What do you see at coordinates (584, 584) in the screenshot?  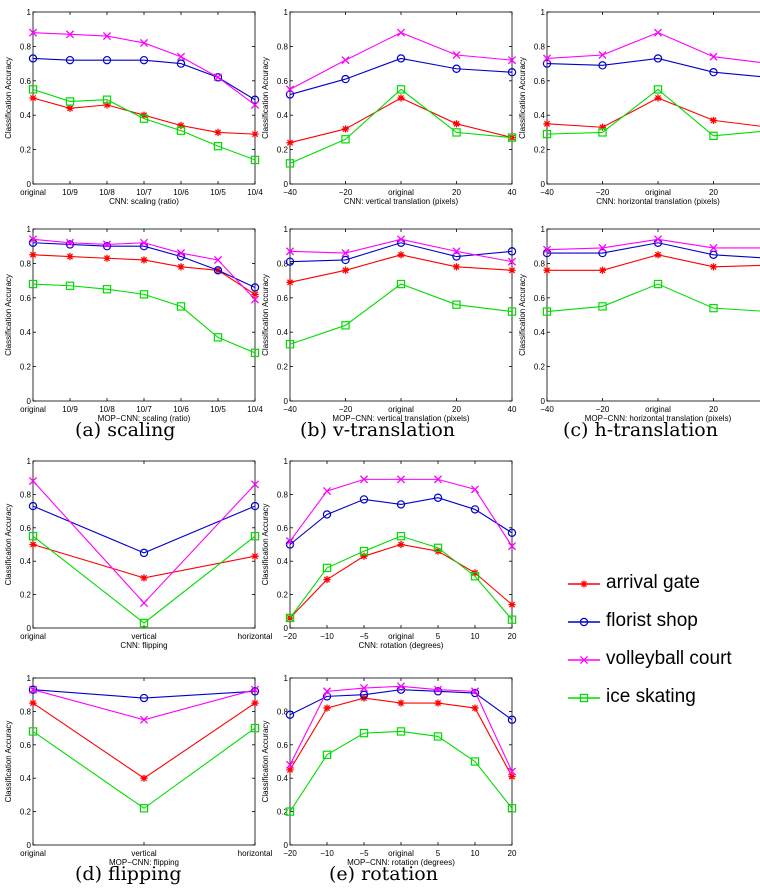 I see `legend-line-arrival-gate` at bounding box center [584, 584].